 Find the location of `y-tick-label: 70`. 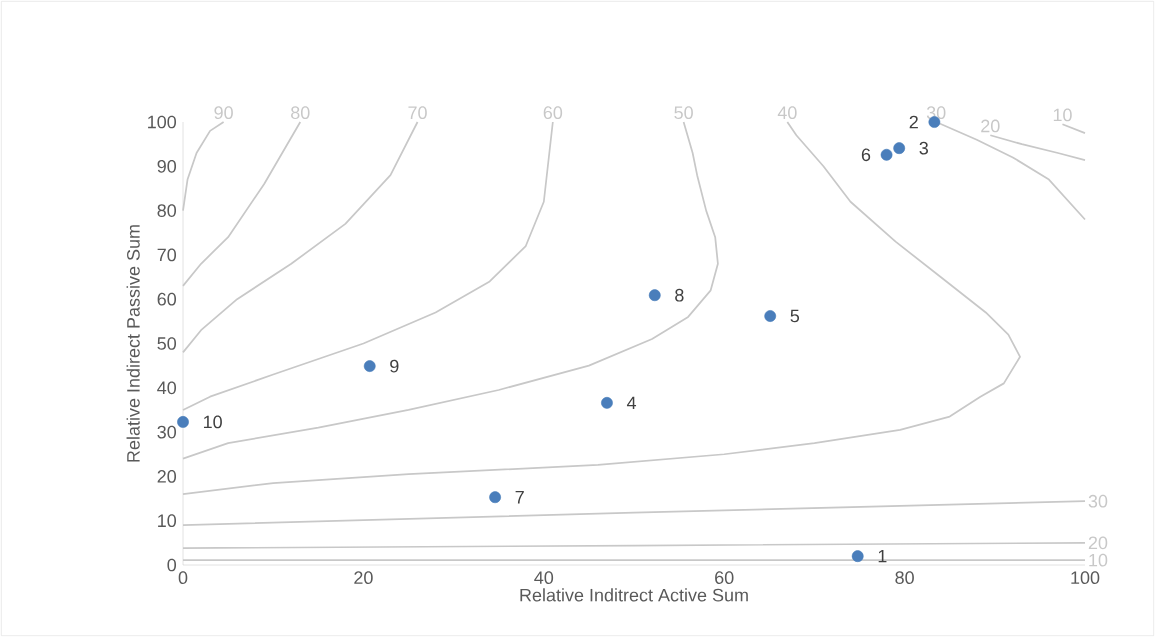

y-tick-label: 70 is located at coordinates (167, 255).